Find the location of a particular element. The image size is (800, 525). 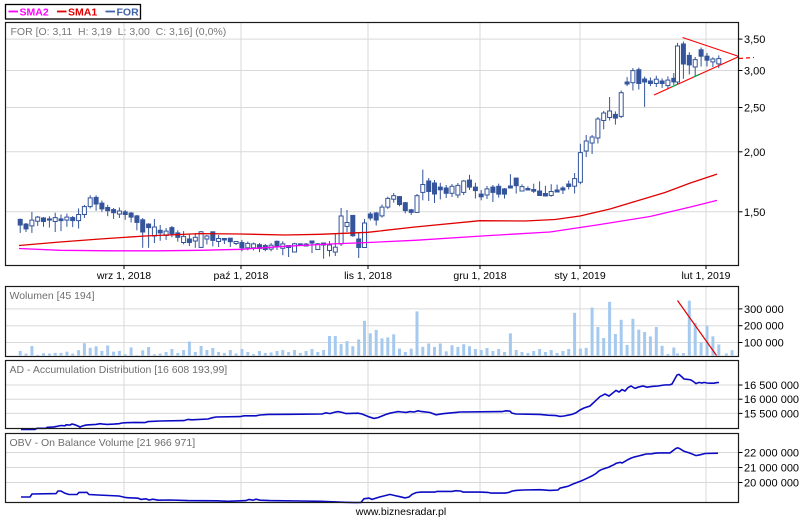

svg-text: 21 000 000 is located at coordinates (771, 469).